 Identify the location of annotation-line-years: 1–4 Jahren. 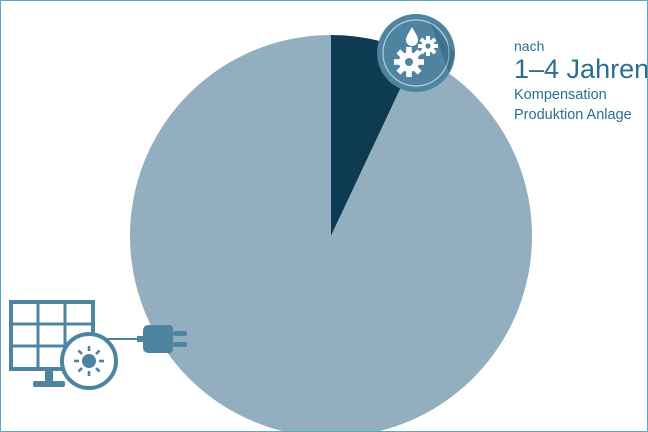
(581, 69).